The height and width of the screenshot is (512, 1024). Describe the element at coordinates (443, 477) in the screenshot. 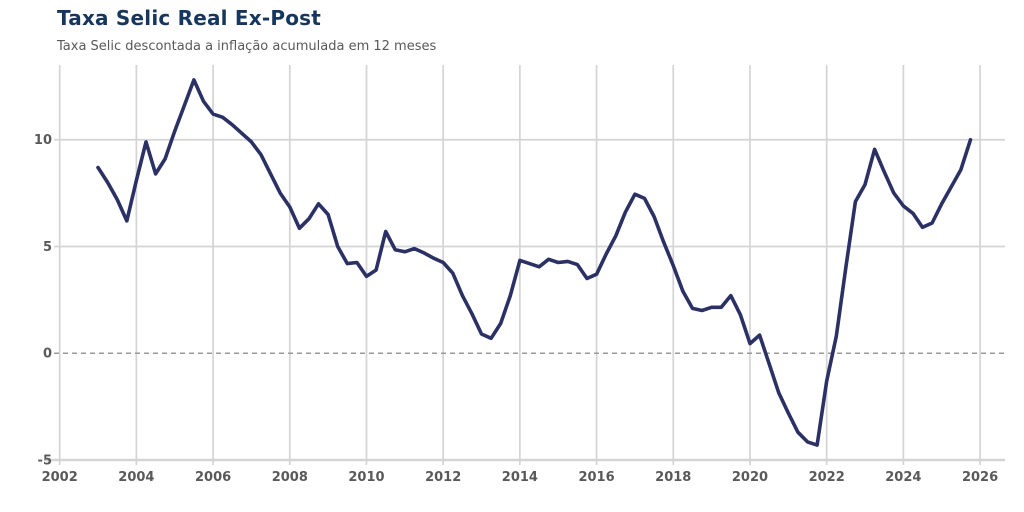

I see `x-tick-label: 2012` at that location.